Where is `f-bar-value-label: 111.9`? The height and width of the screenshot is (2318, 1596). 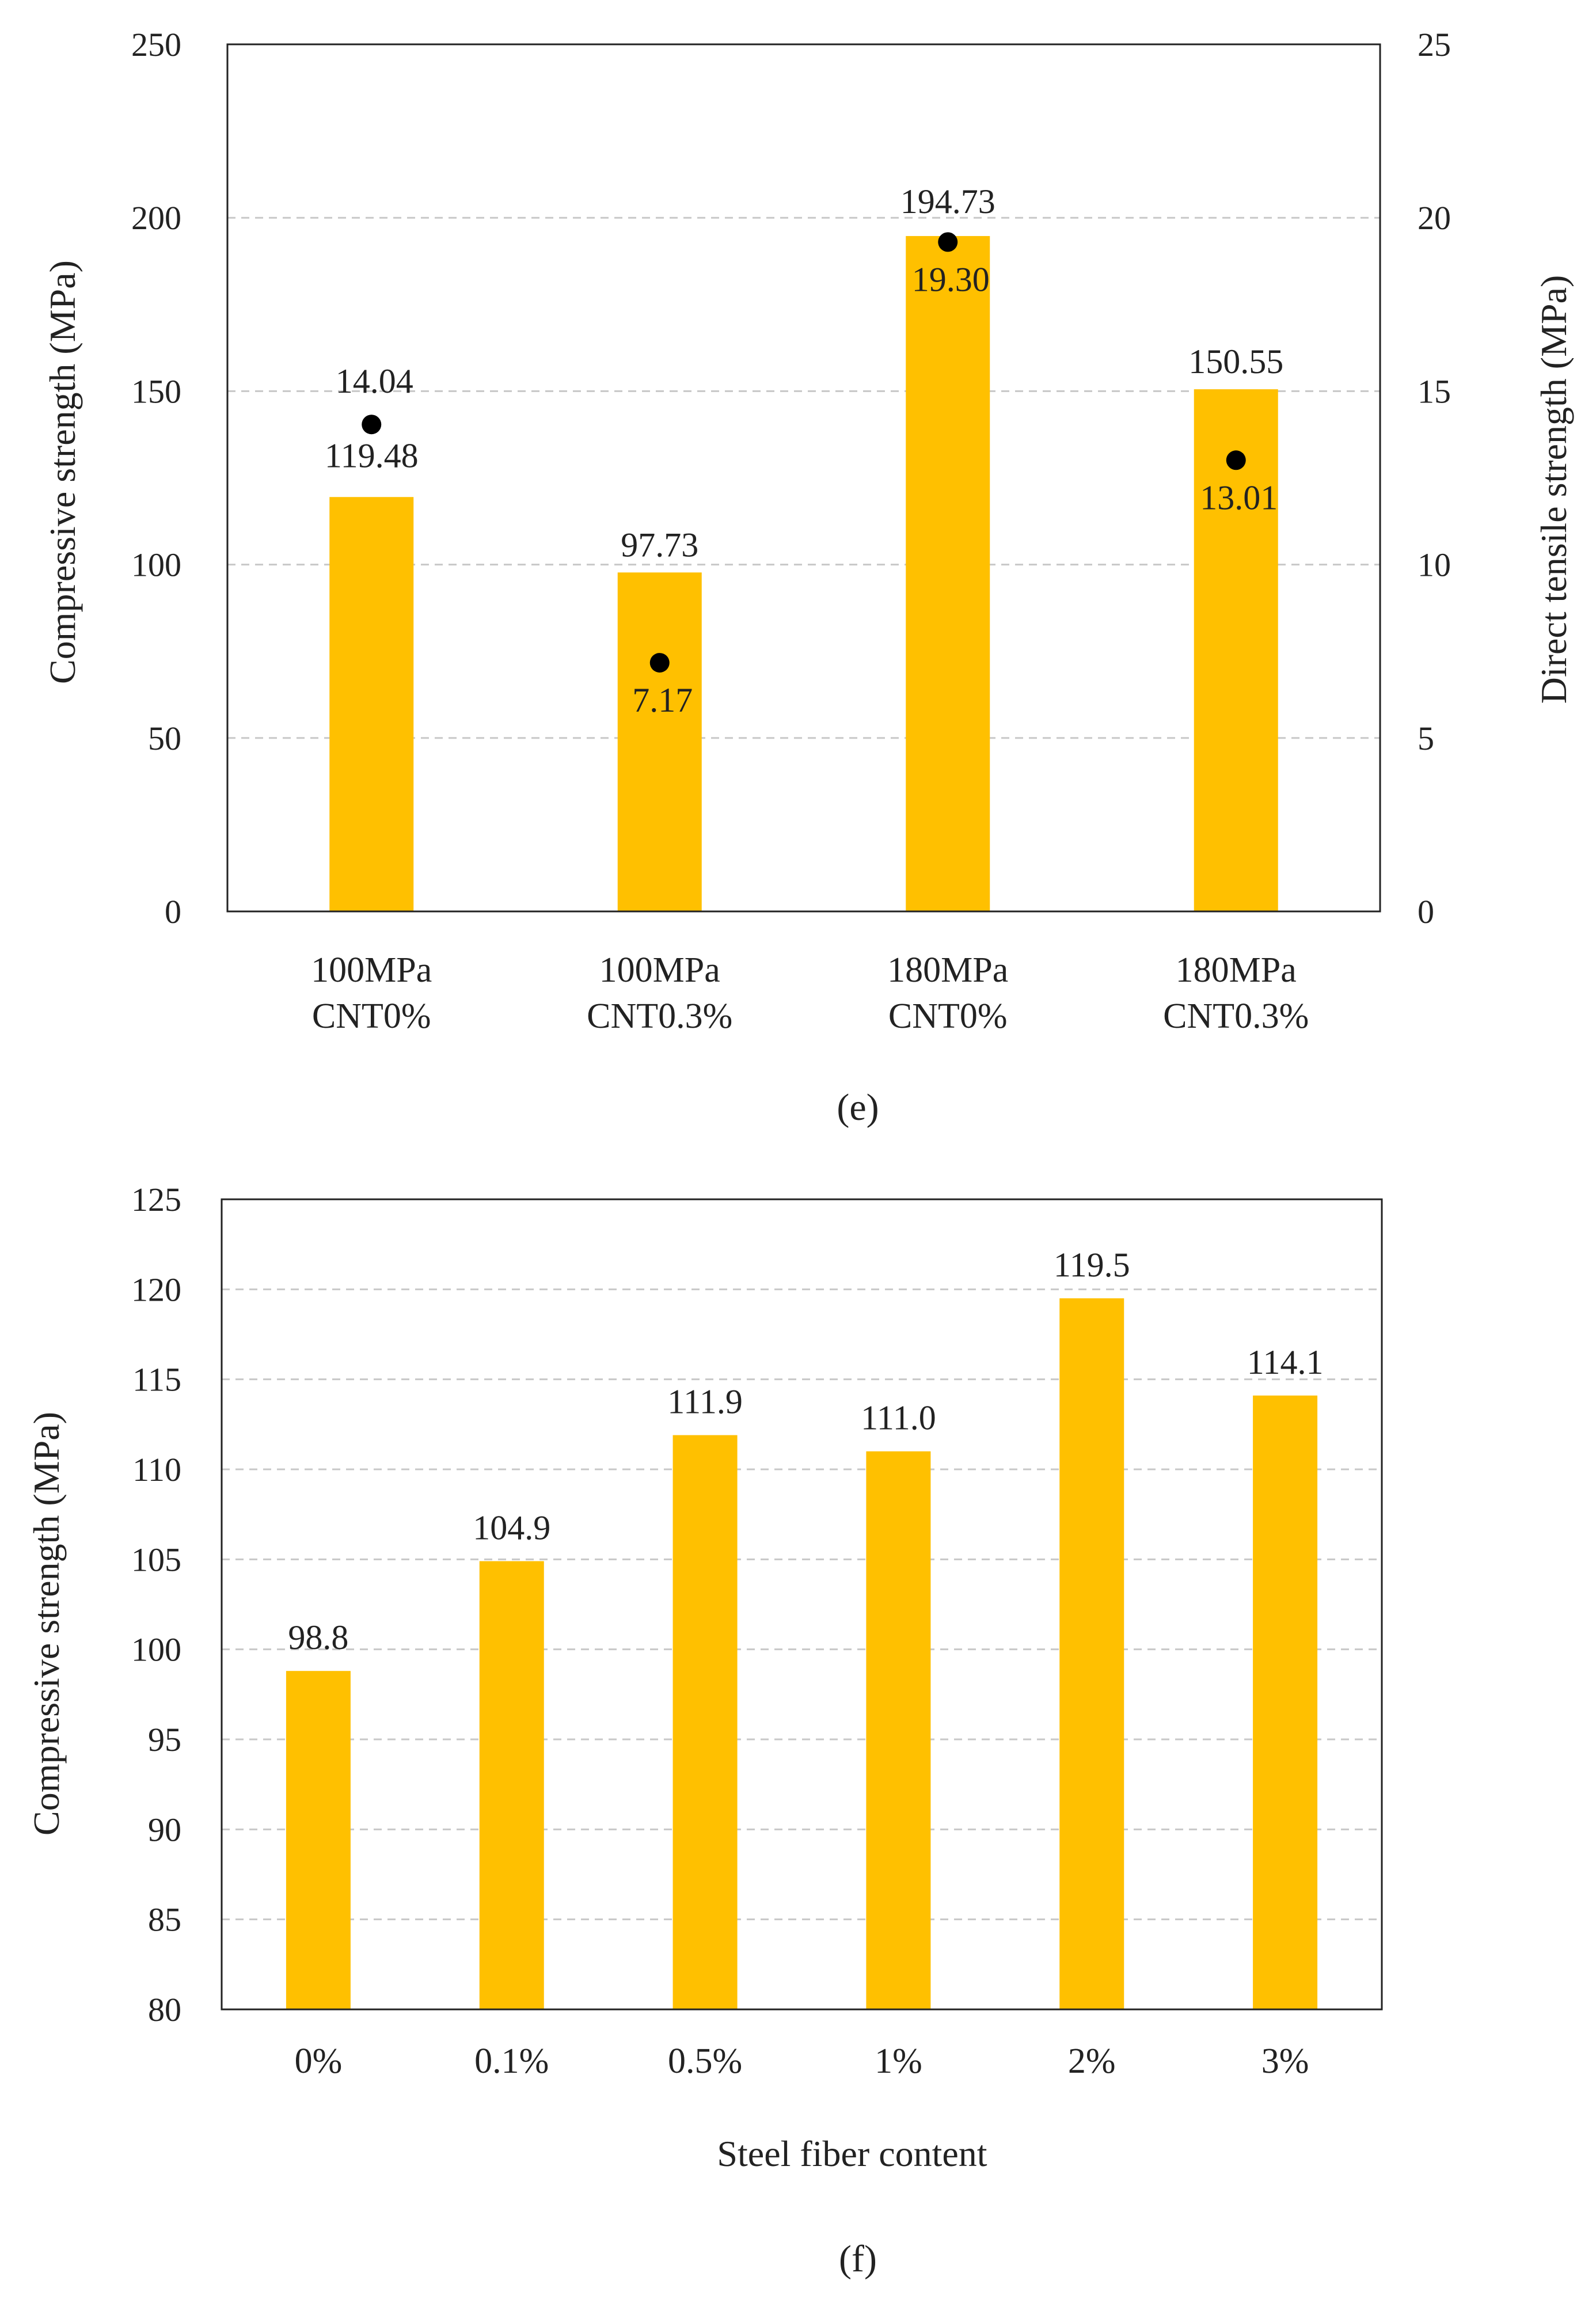
f-bar-value-label: 111.9 is located at coordinates (705, 1402).